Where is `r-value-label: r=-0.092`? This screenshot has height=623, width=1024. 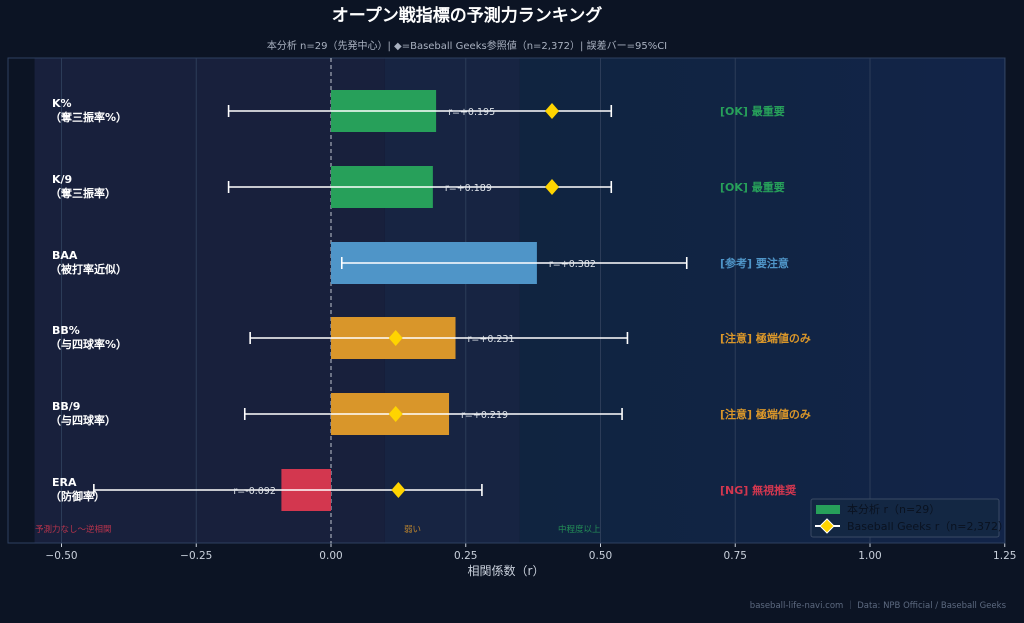
r-value-label: r=-0.092 is located at coordinates (254, 491).